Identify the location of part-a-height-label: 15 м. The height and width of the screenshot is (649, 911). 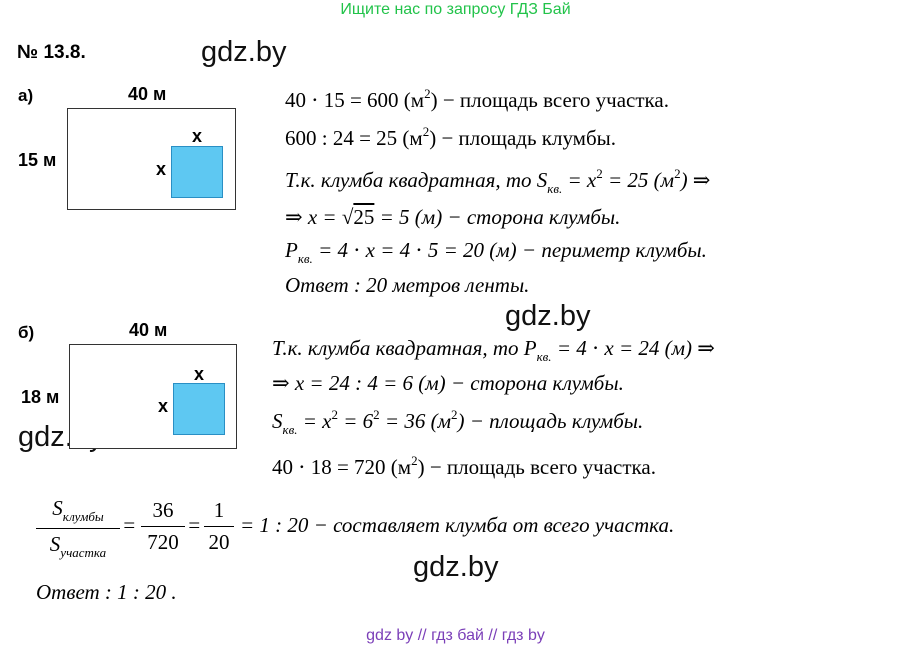
(37, 160).